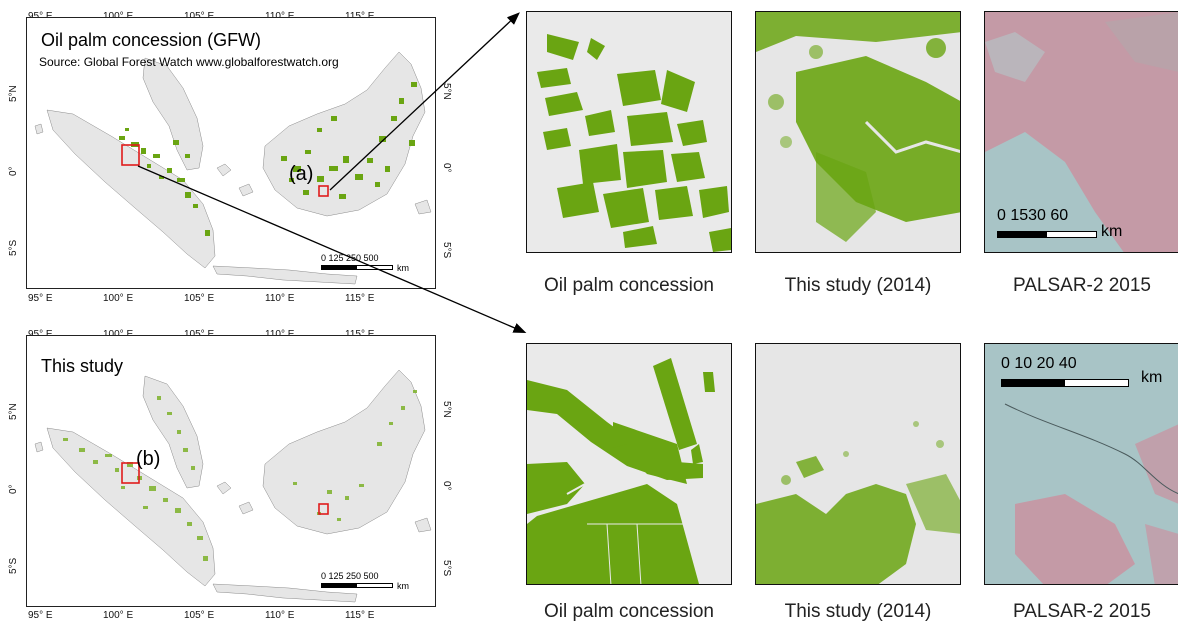 This screenshot has width=1178, height=624. Describe the element at coordinates (403, 268) in the screenshot. I see `top-scale-unit: km` at that location.